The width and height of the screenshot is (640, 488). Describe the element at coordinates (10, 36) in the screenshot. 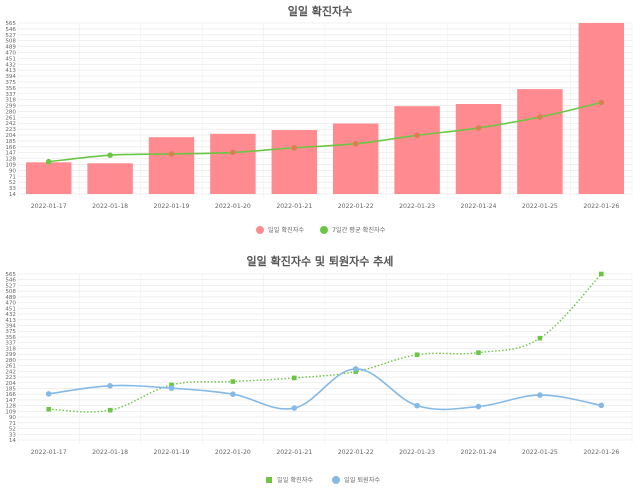

I see `y-tick-label: 527` at that location.